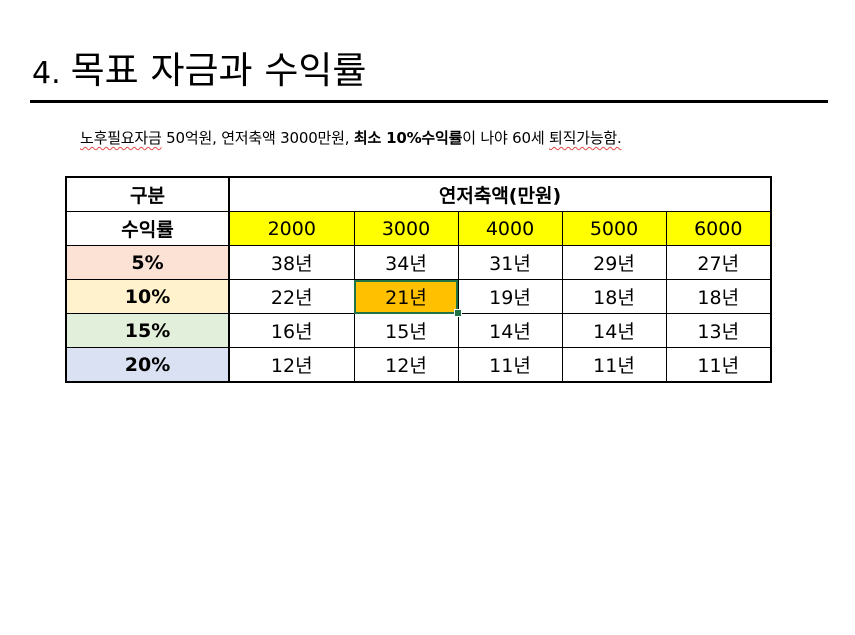 Image resolution: width=855 pixels, height=635 pixels. I want to click on group-header: 연저축액(만원), so click(500, 194).